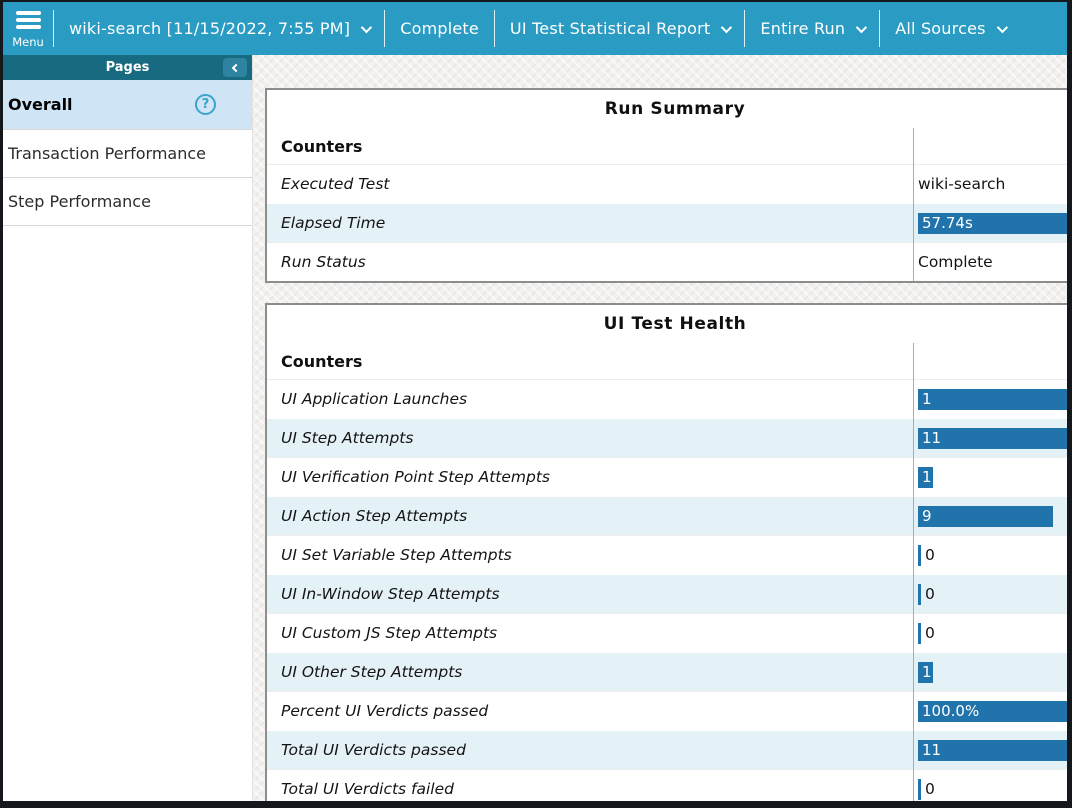  Describe the element at coordinates (374, 516) in the screenshot. I see `counter-label: UI Action Step Attempts` at that location.